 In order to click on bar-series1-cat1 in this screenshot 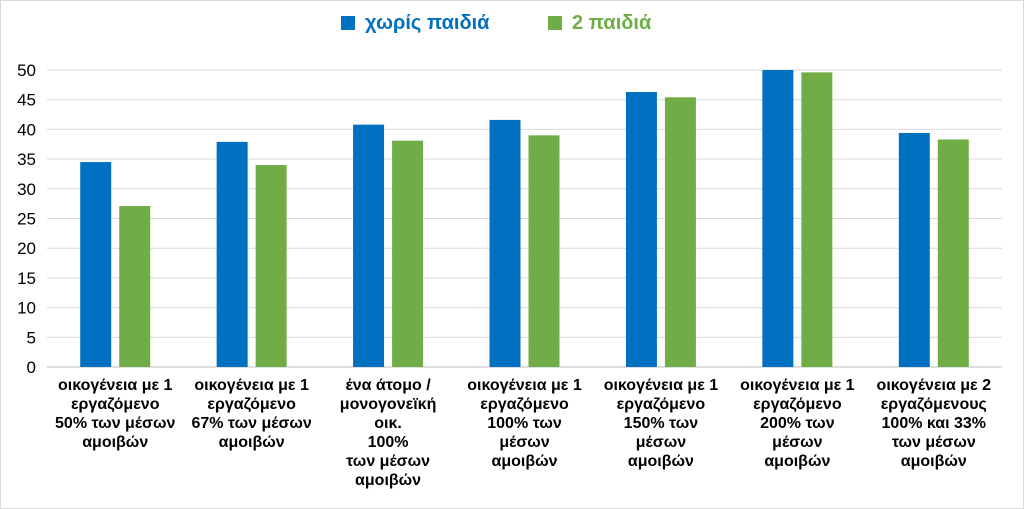, I will do `click(271, 266)`.